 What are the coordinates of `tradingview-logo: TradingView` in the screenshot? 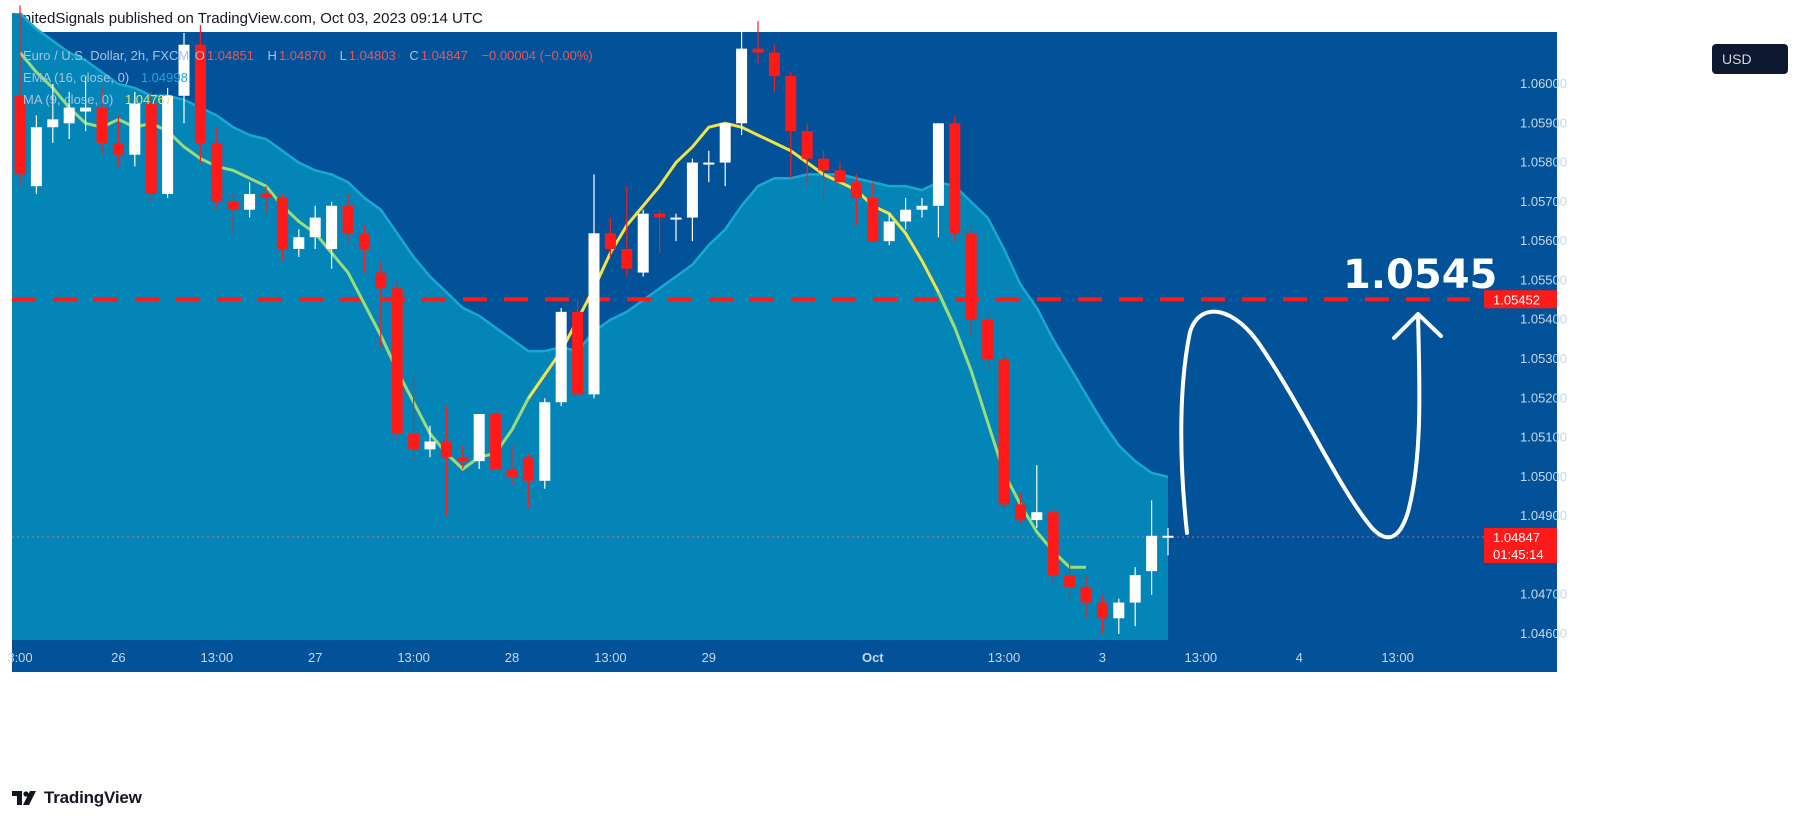 It's located at (77, 798).